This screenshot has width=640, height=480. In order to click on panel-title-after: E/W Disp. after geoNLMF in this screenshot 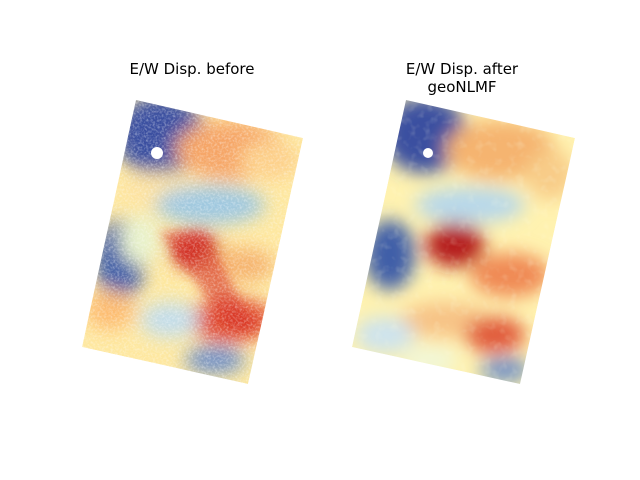, I will do `click(462, 78)`.